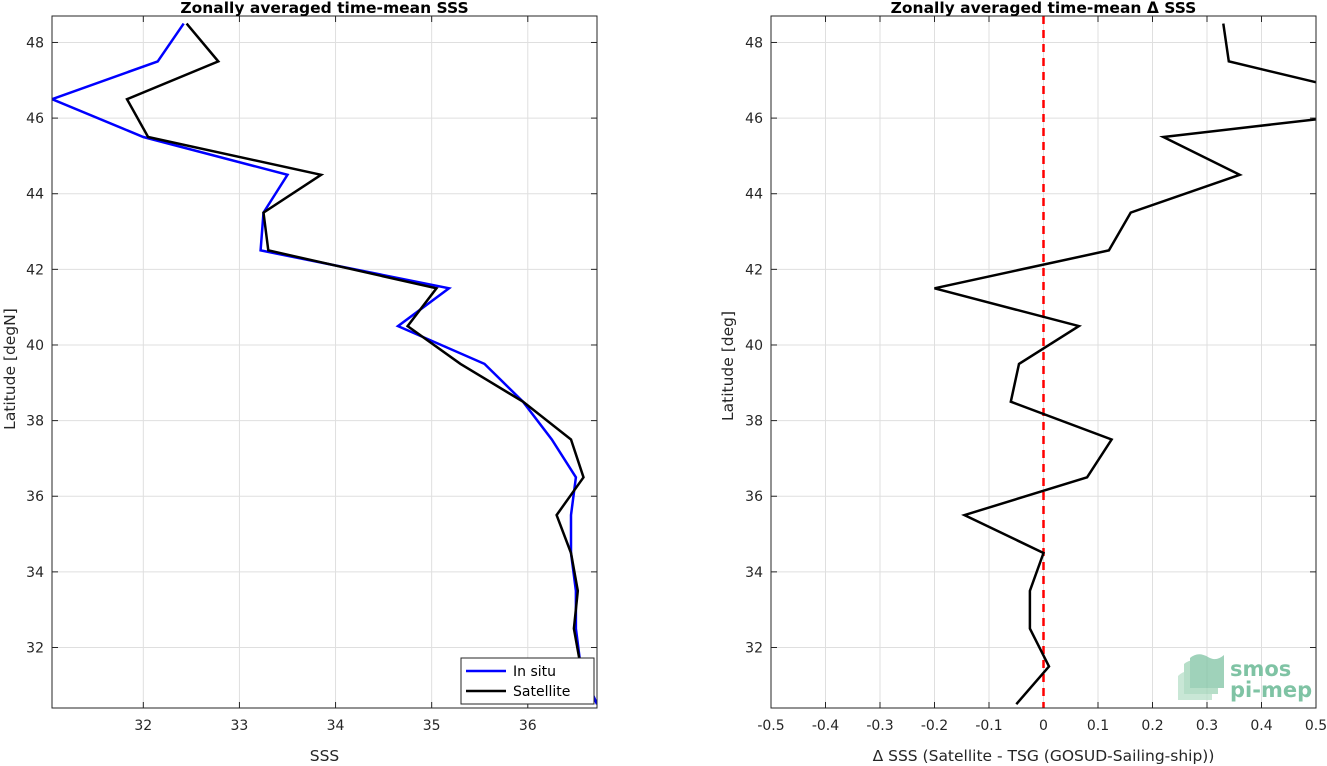  What do you see at coordinates (988, 726) in the screenshot?
I see `right-x-tick-label: -0.1` at bounding box center [988, 726].